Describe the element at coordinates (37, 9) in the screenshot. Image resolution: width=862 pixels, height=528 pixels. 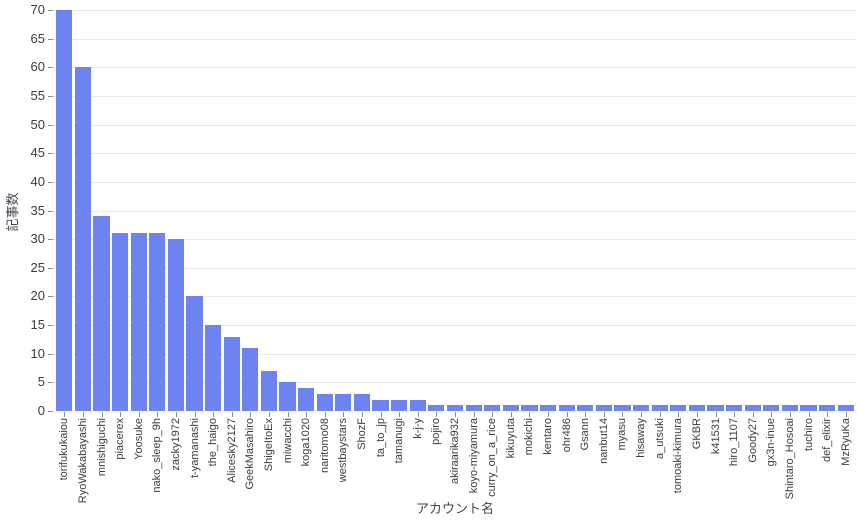
I see `y-tick-label: 70` at that location.